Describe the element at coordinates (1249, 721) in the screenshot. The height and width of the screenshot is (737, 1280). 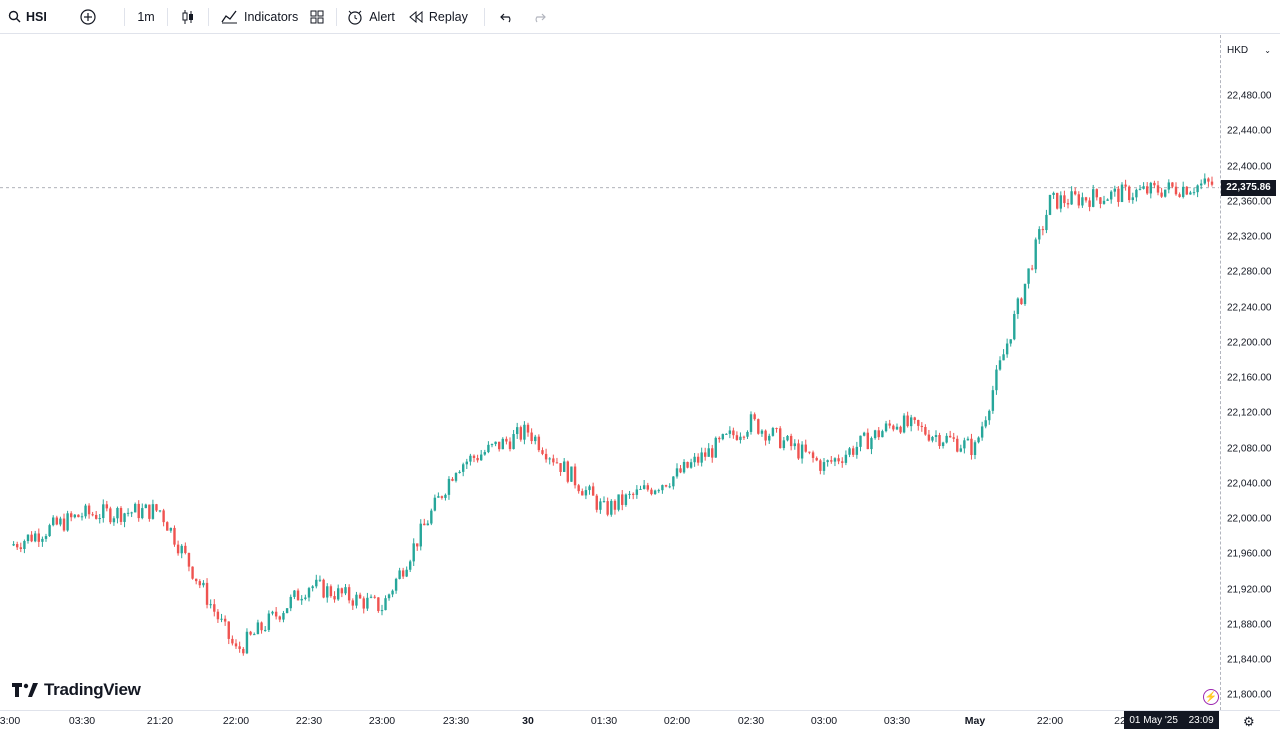
I see `gear-icon: ⚙` at that location.